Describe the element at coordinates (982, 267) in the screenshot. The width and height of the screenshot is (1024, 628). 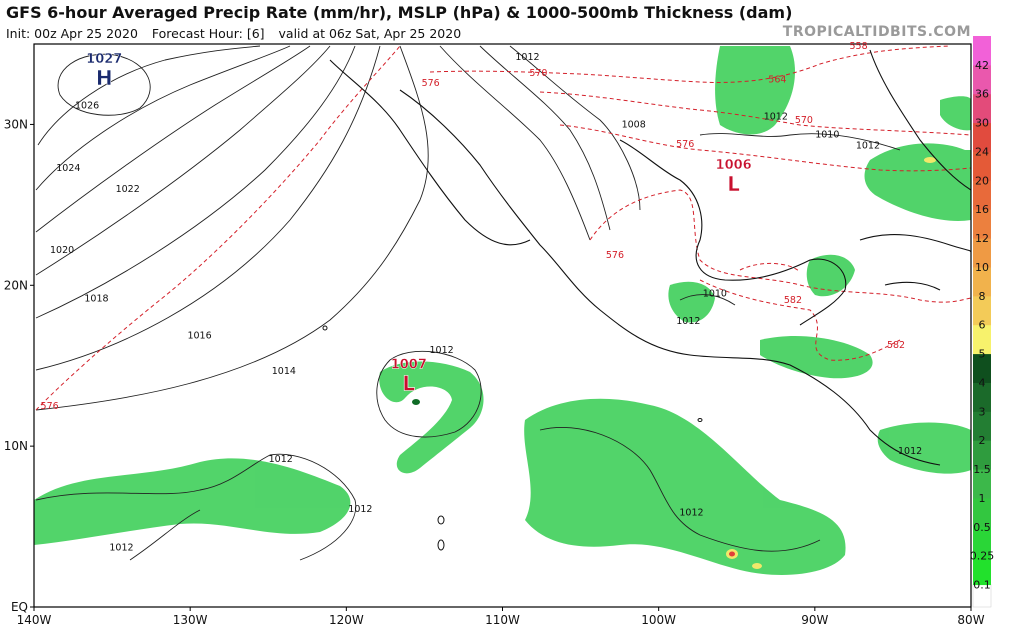
I see `colorbar-label: 10` at that location.